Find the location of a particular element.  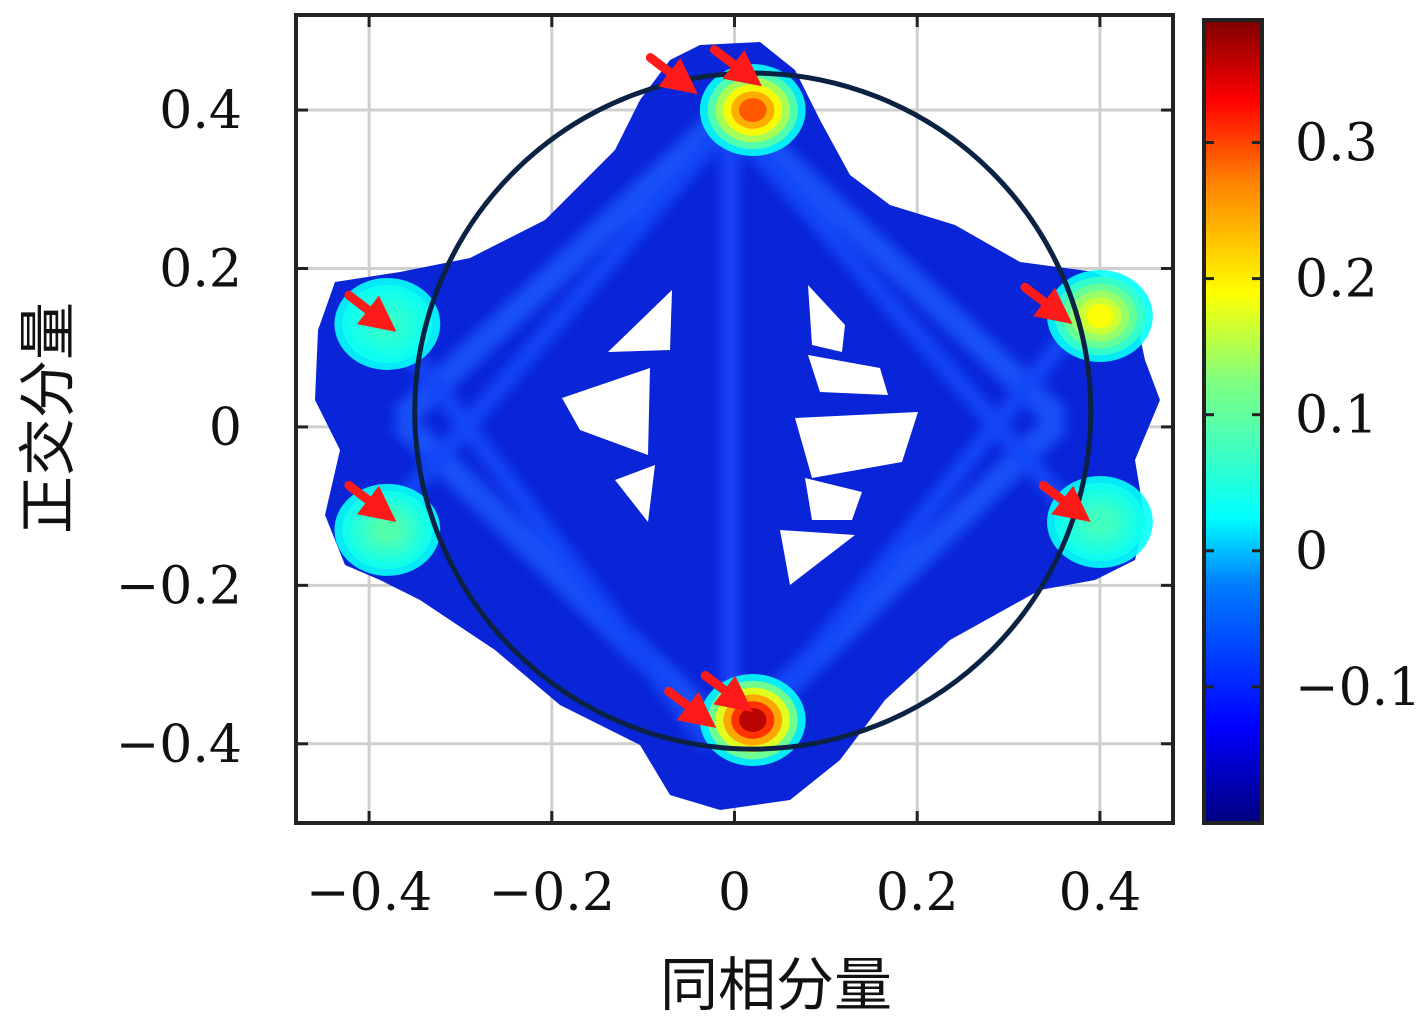

colorbar-tick-label: 0.1 is located at coordinates (1336, 416).